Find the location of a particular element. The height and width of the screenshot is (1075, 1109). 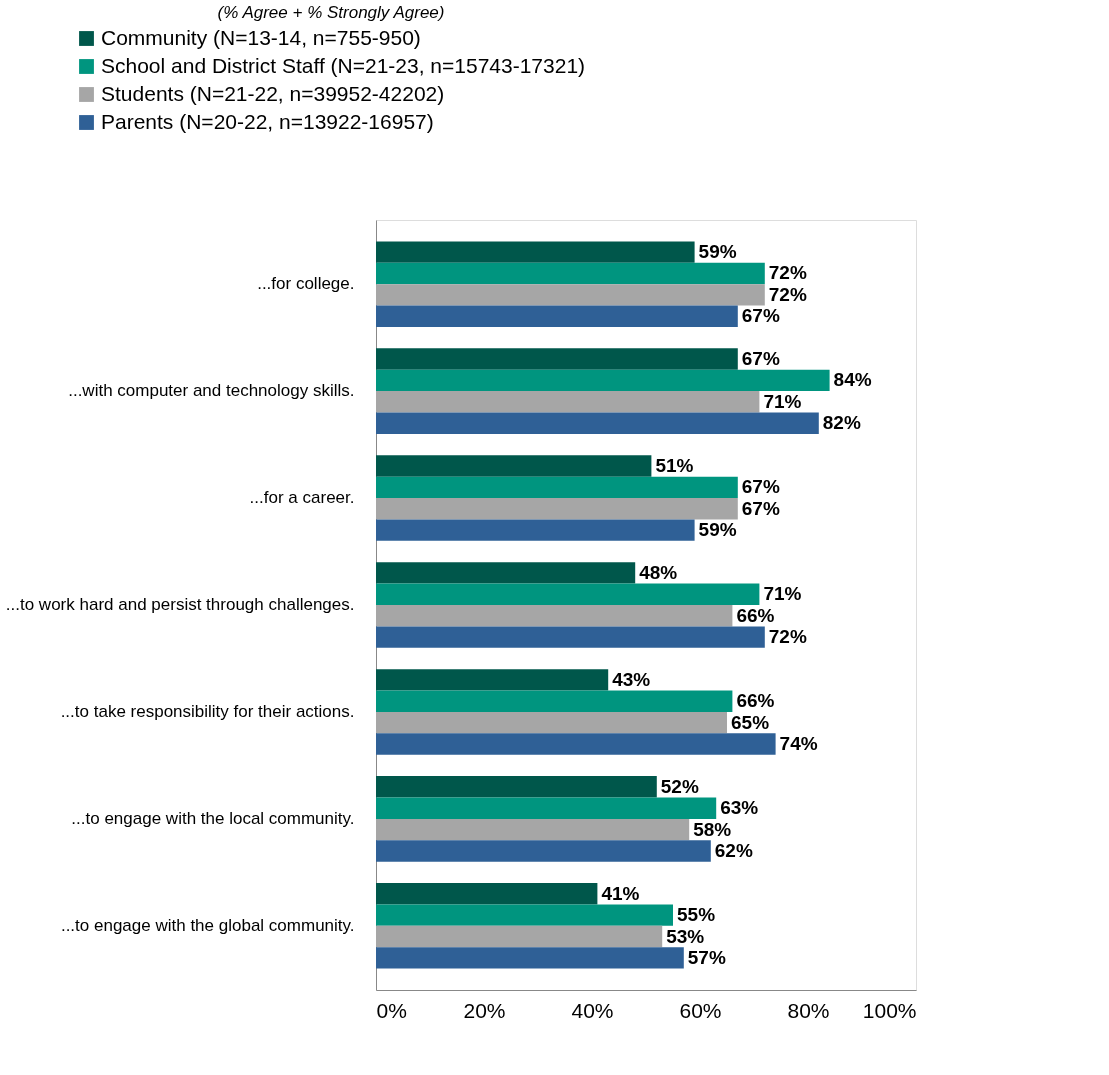

x-tick-label: 40% is located at coordinates (592, 1010).